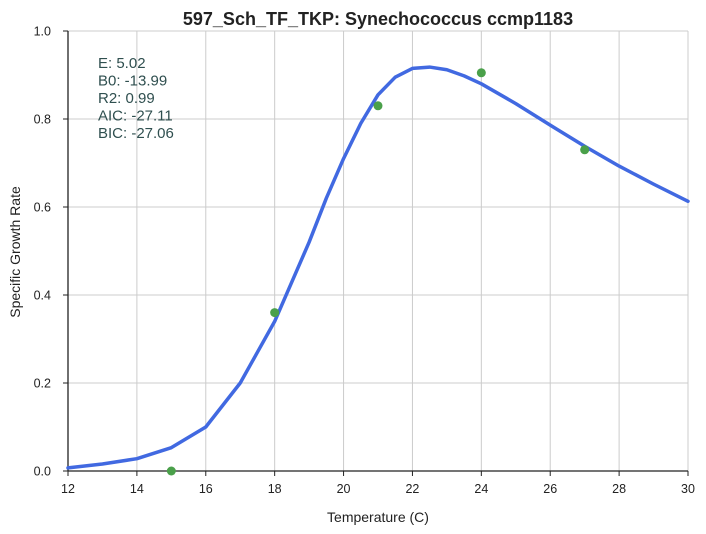 The width and height of the screenshot is (706, 534). Describe the element at coordinates (688, 489) in the screenshot. I see `x-tick-label-9: 30` at that location.